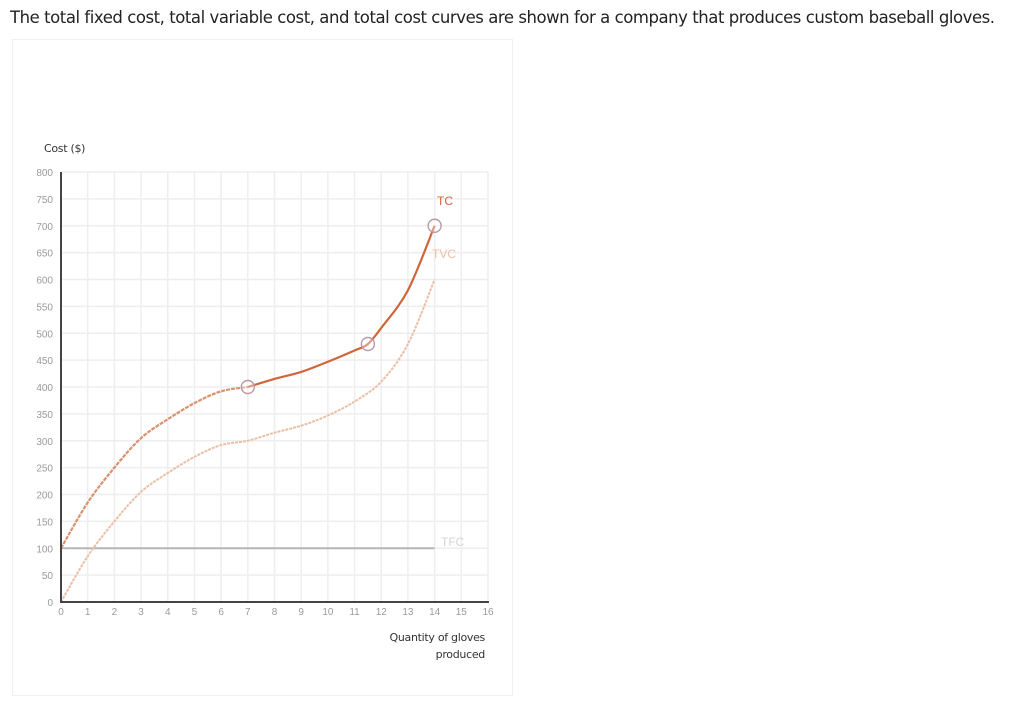 Image resolution: width=1024 pixels, height=704 pixels. I want to click on tc-curve-rising, so click(154, 467).